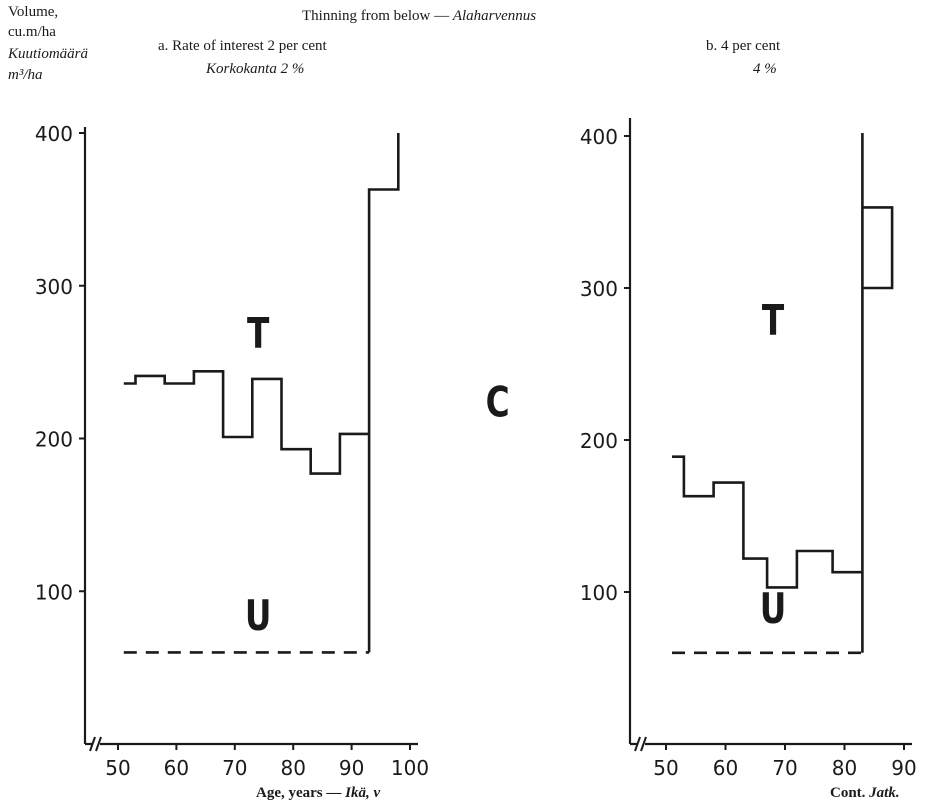  I want to click on x-axis-label: Age, years — Ikä, v, so click(318, 793).